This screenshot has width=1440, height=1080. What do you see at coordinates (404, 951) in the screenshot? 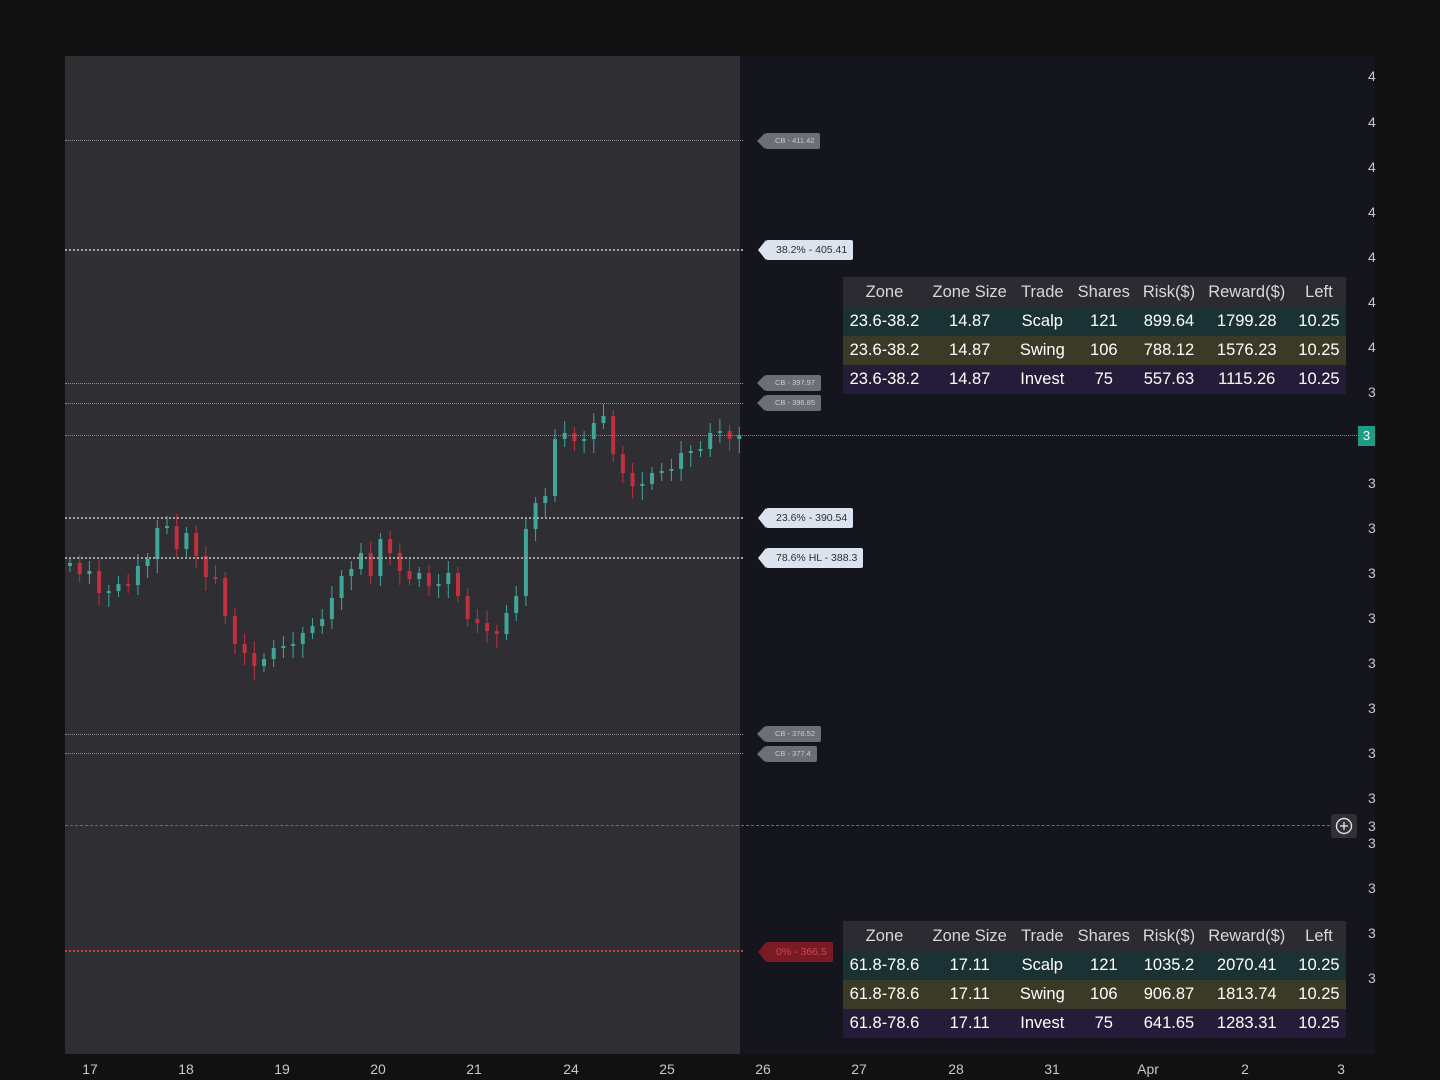
I see `fib-0-line` at bounding box center [404, 951].